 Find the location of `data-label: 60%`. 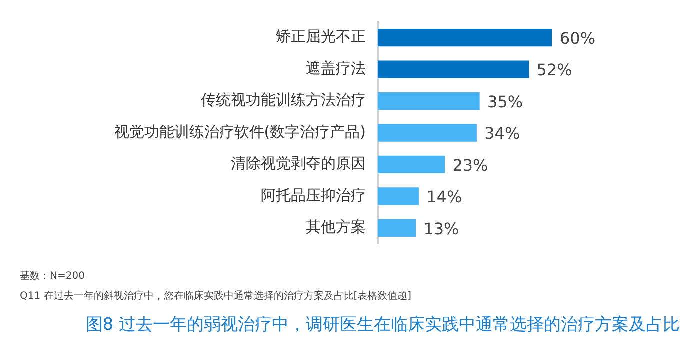

data-label: 60% is located at coordinates (578, 38).